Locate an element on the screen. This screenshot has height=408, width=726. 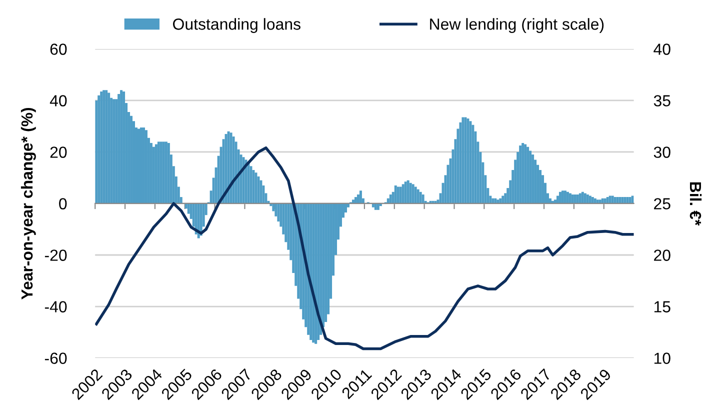
y2-tick-label: 15 is located at coordinates (662, 306).